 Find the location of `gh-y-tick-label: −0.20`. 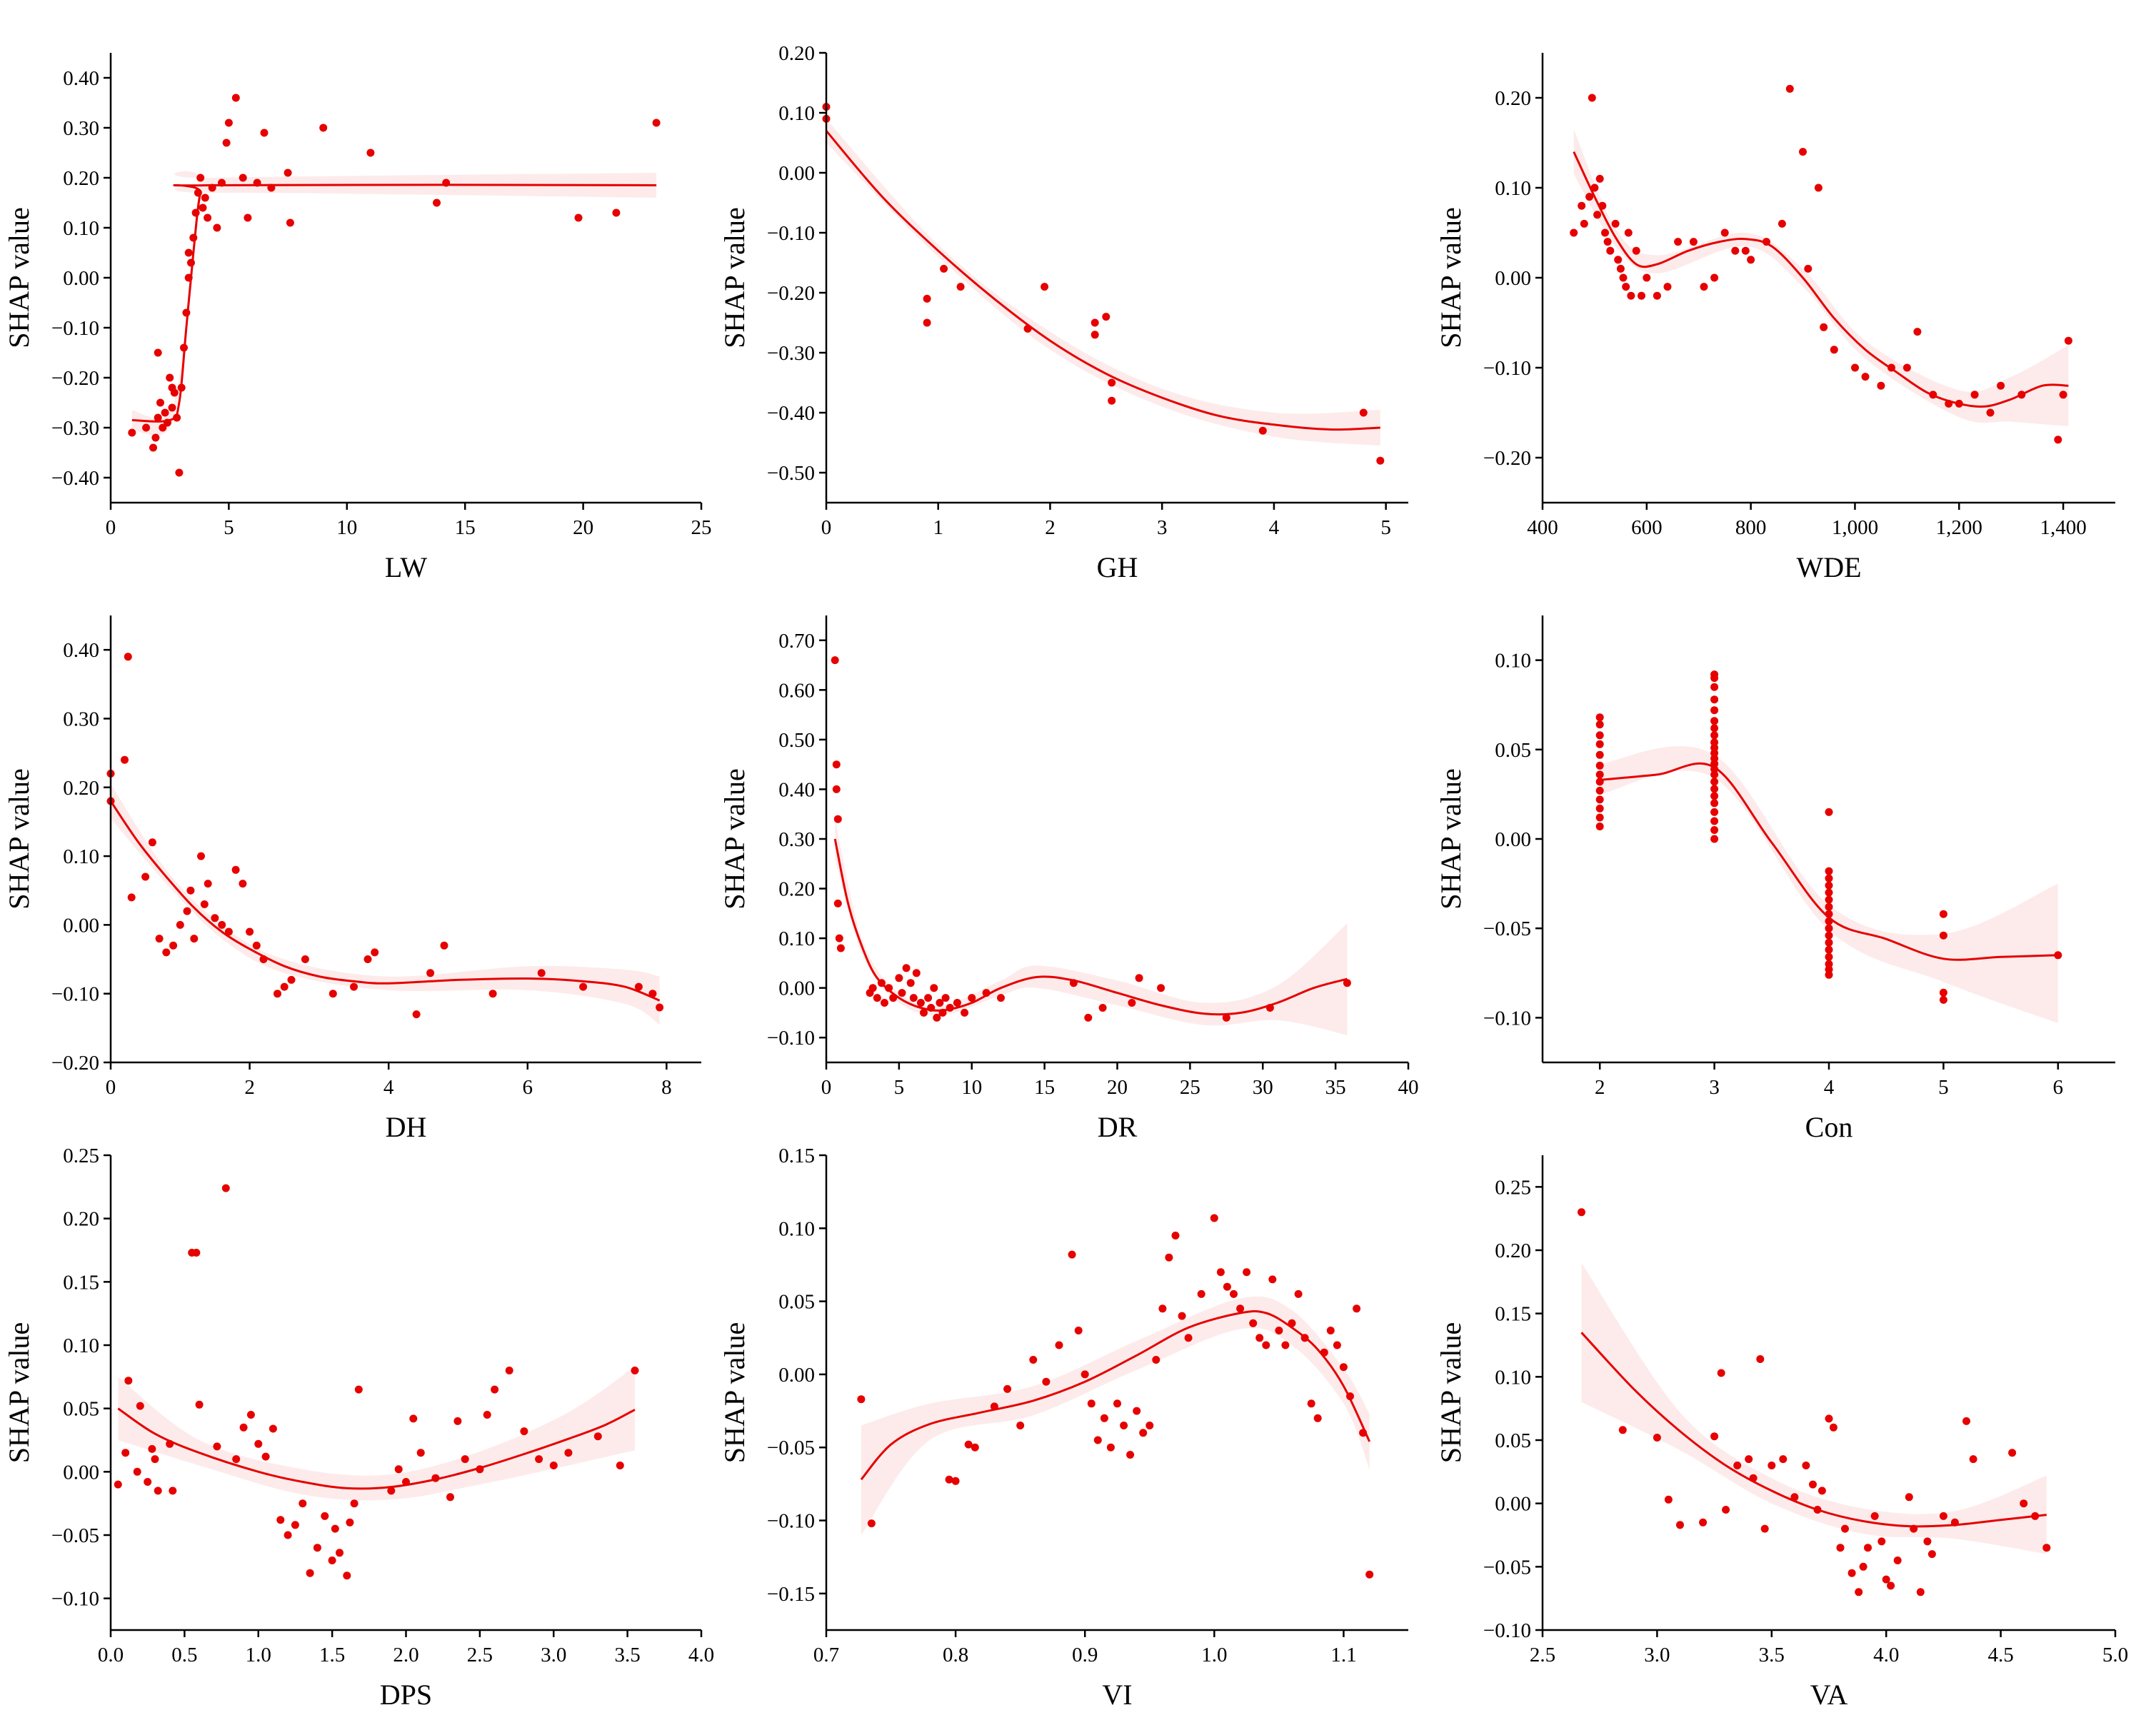

gh-y-tick-label: −0.20 is located at coordinates (791, 293).